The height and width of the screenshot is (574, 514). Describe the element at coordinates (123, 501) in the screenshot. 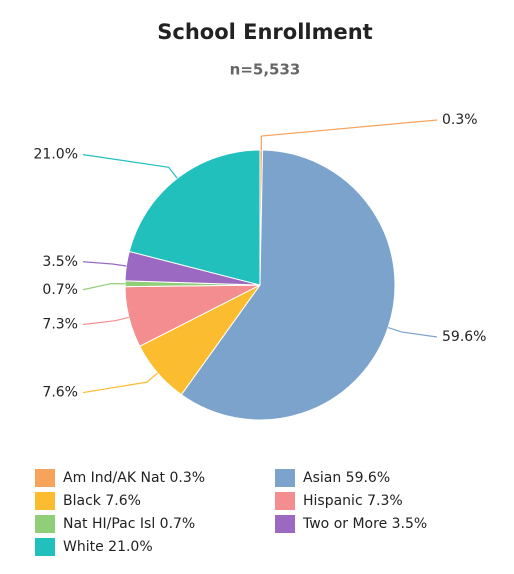

I see `legend-value: 7.6%` at that location.